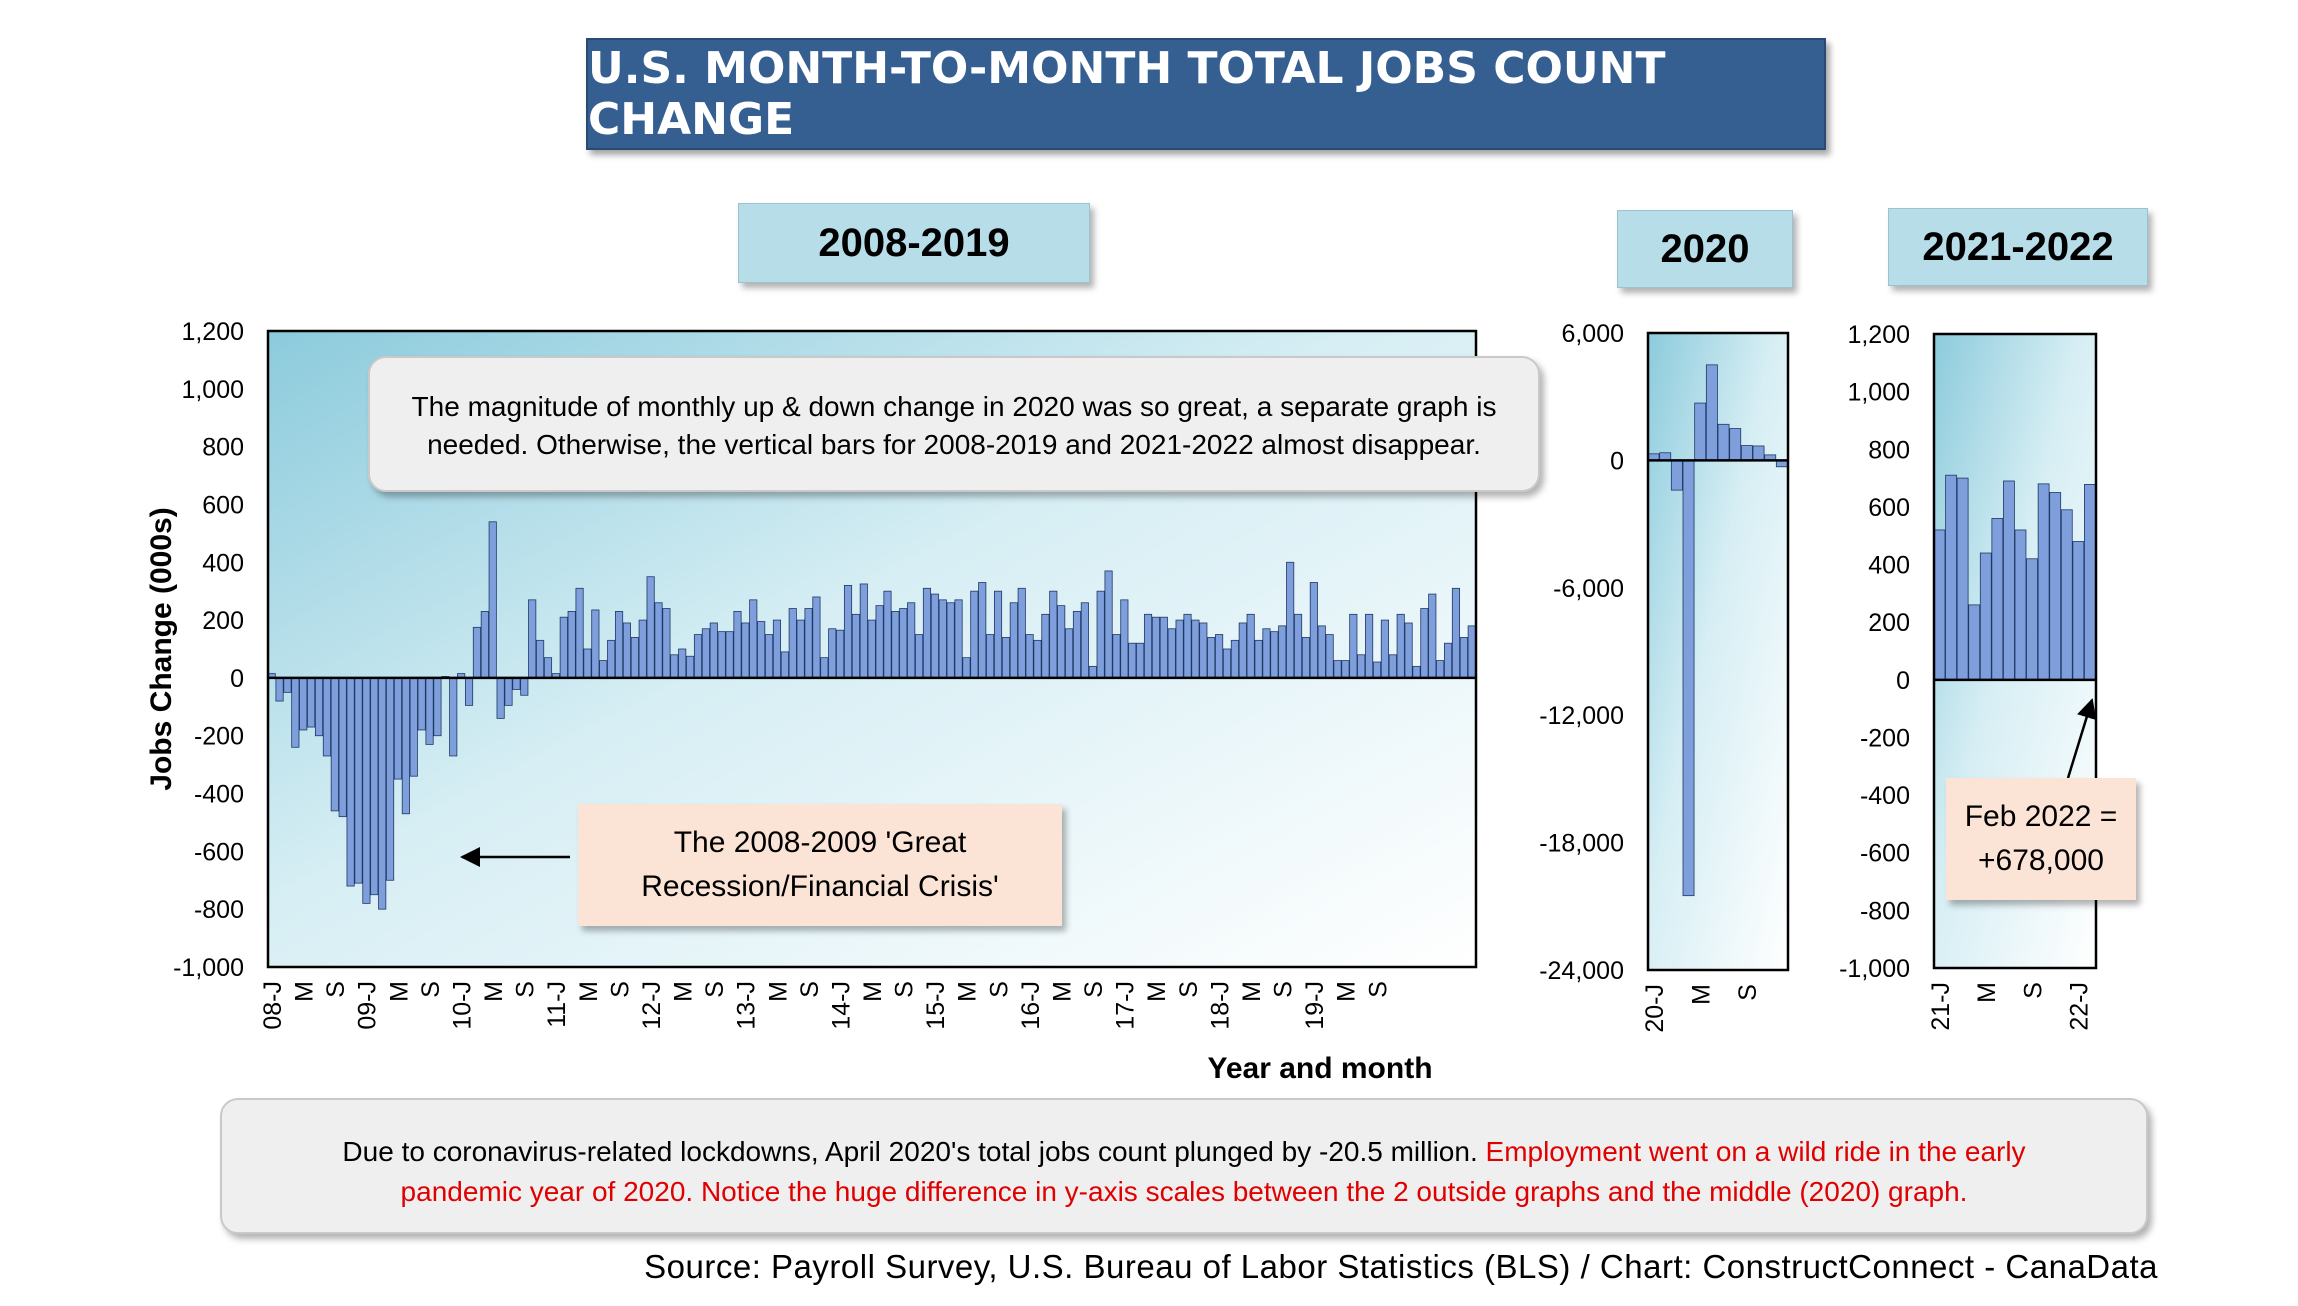  I want to click on x-tick-label: 21-J, so click(1941, 1006).